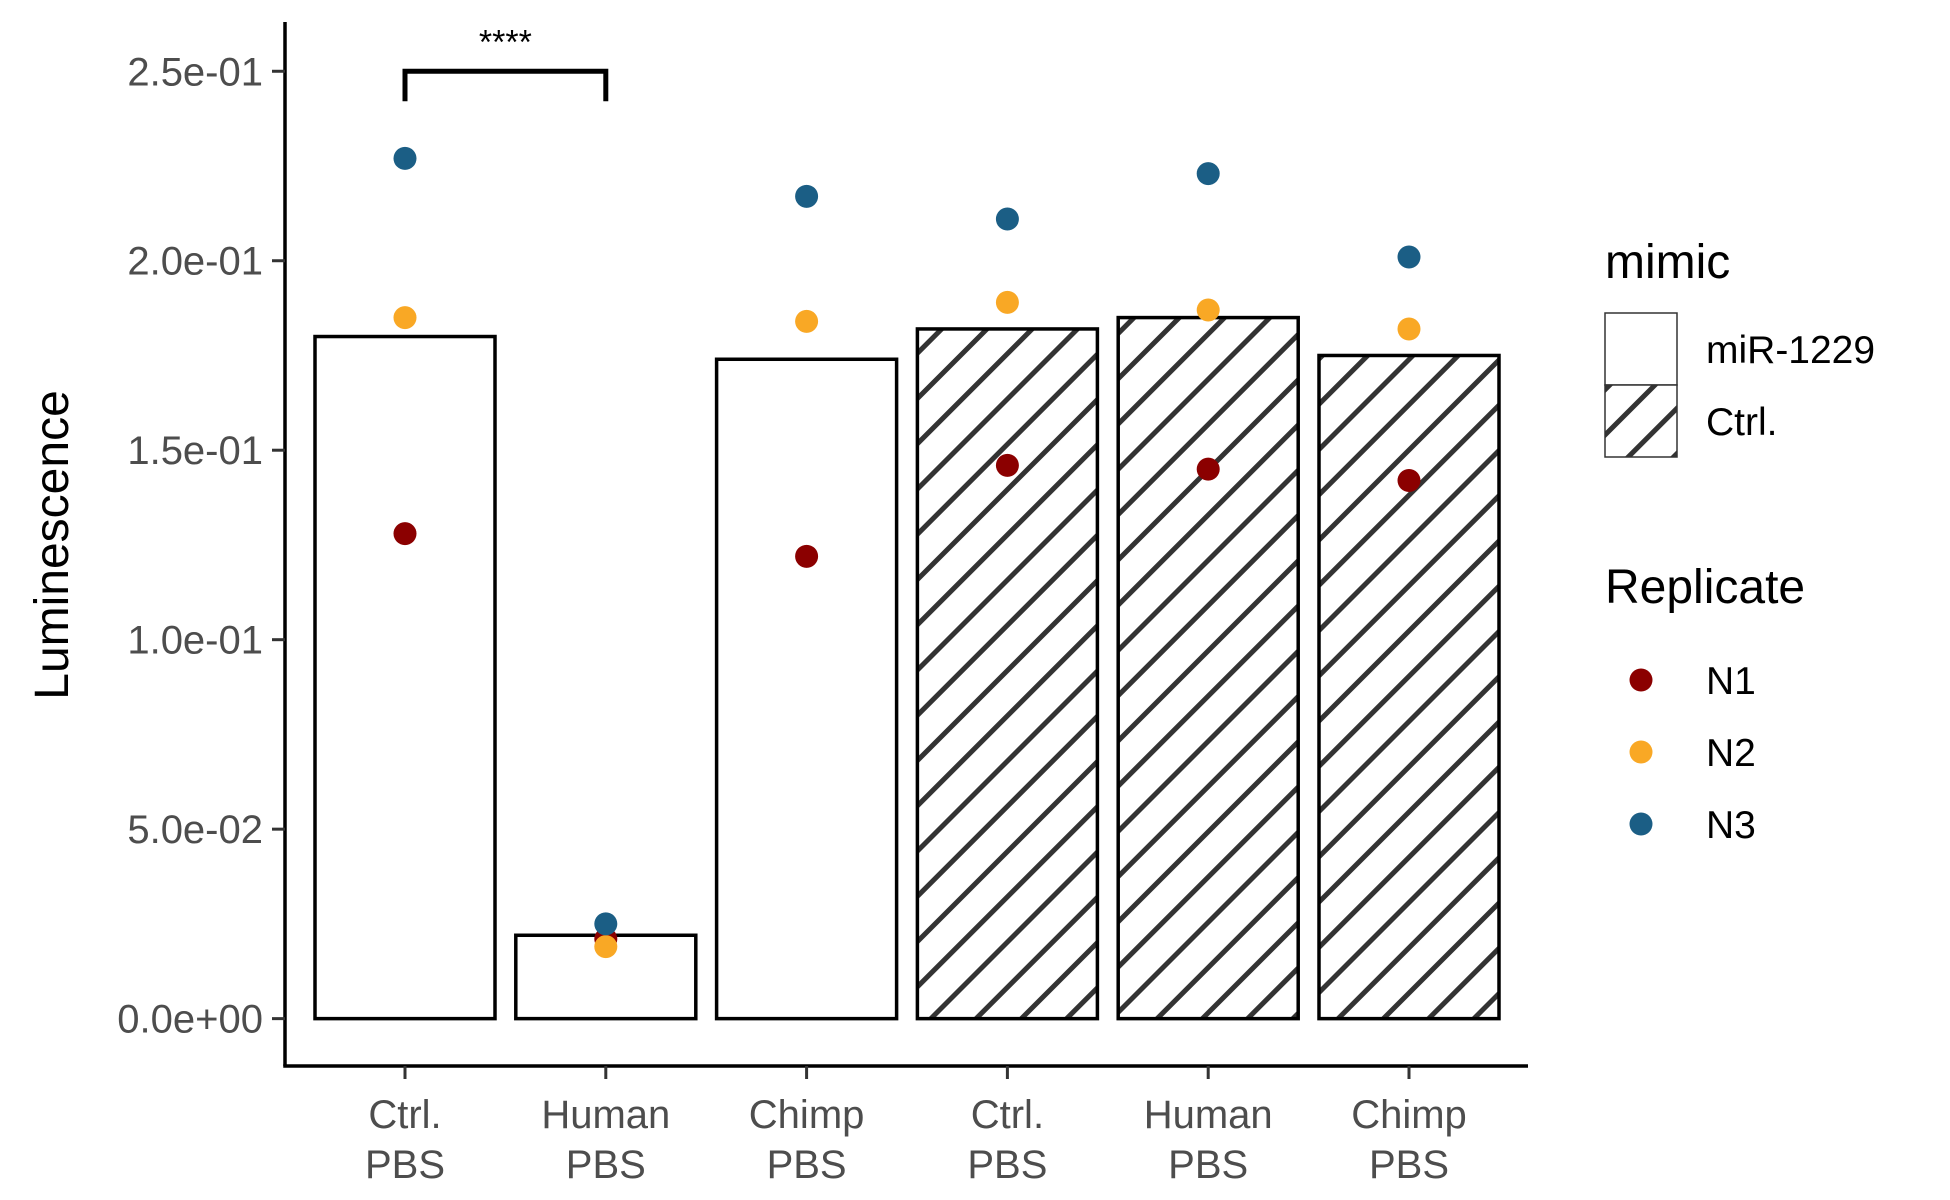 The image size is (1950, 1200). What do you see at coordinates (605, 1140) in the screenshot?
I see `x-tick-label-2: Human PBS` at bounding box center [605, 1140].